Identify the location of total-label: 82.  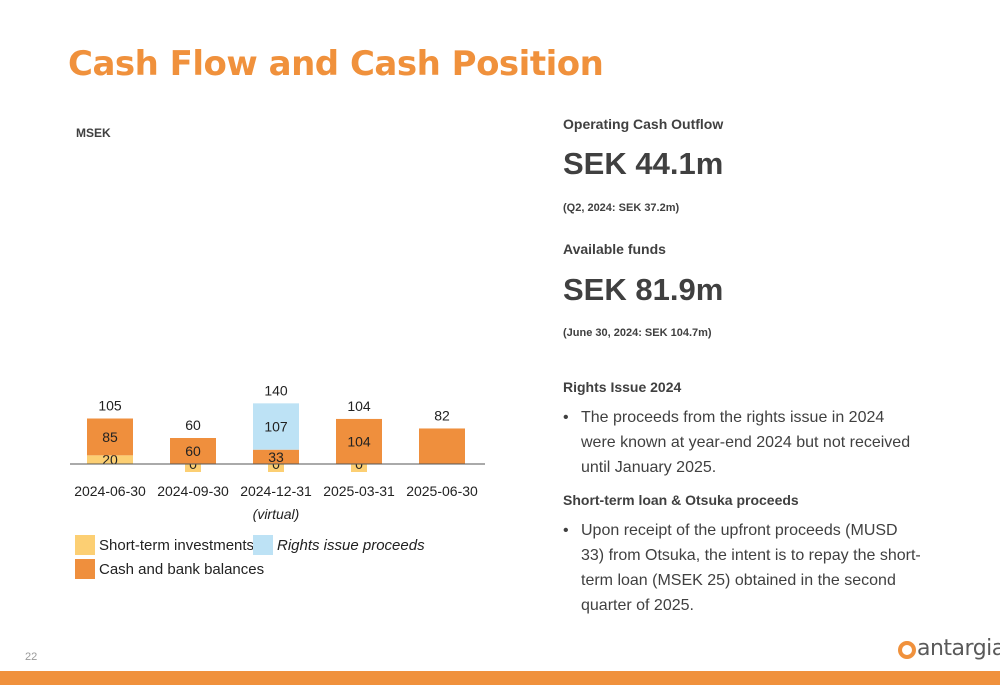
(442, 415).